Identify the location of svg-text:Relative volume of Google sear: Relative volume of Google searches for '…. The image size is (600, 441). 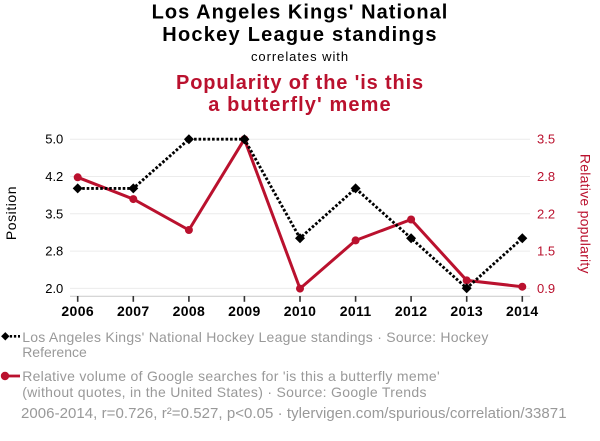
(231, 376).